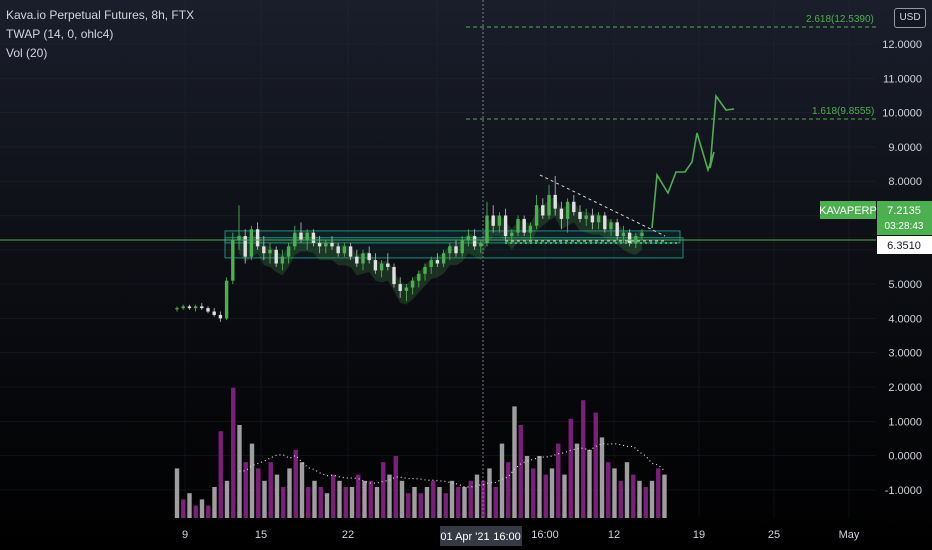 Image resolution: width=932 pixels, height=550 pixels. What do you see at coordinates (904, 218) in the screenshot?
I see `last-price-box` at bounding box center [904, 218].